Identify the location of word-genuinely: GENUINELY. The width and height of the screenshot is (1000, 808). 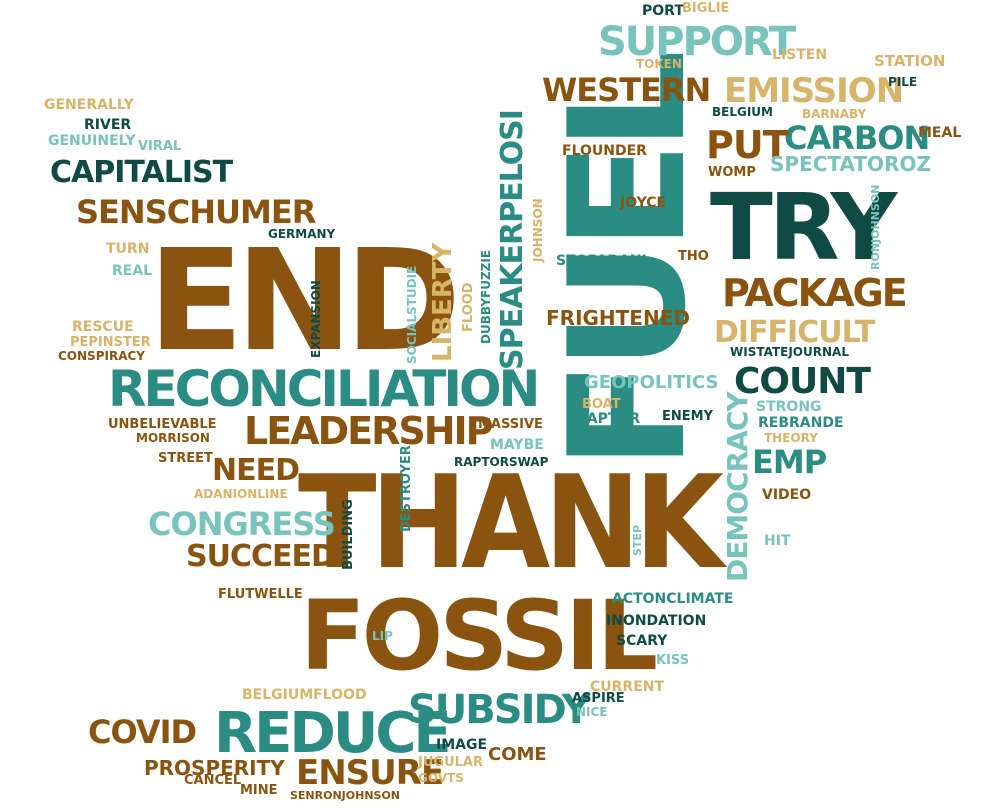
(92, 141).